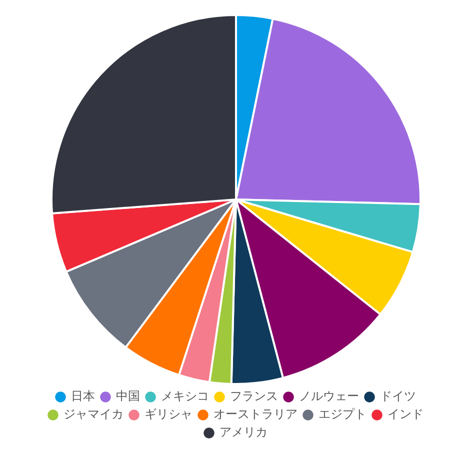 This screenshot has width=472, height=459. Describe the element at coordinates (329, 396) in the screenshot. I see `legend-label: ノルウェー` at that location.